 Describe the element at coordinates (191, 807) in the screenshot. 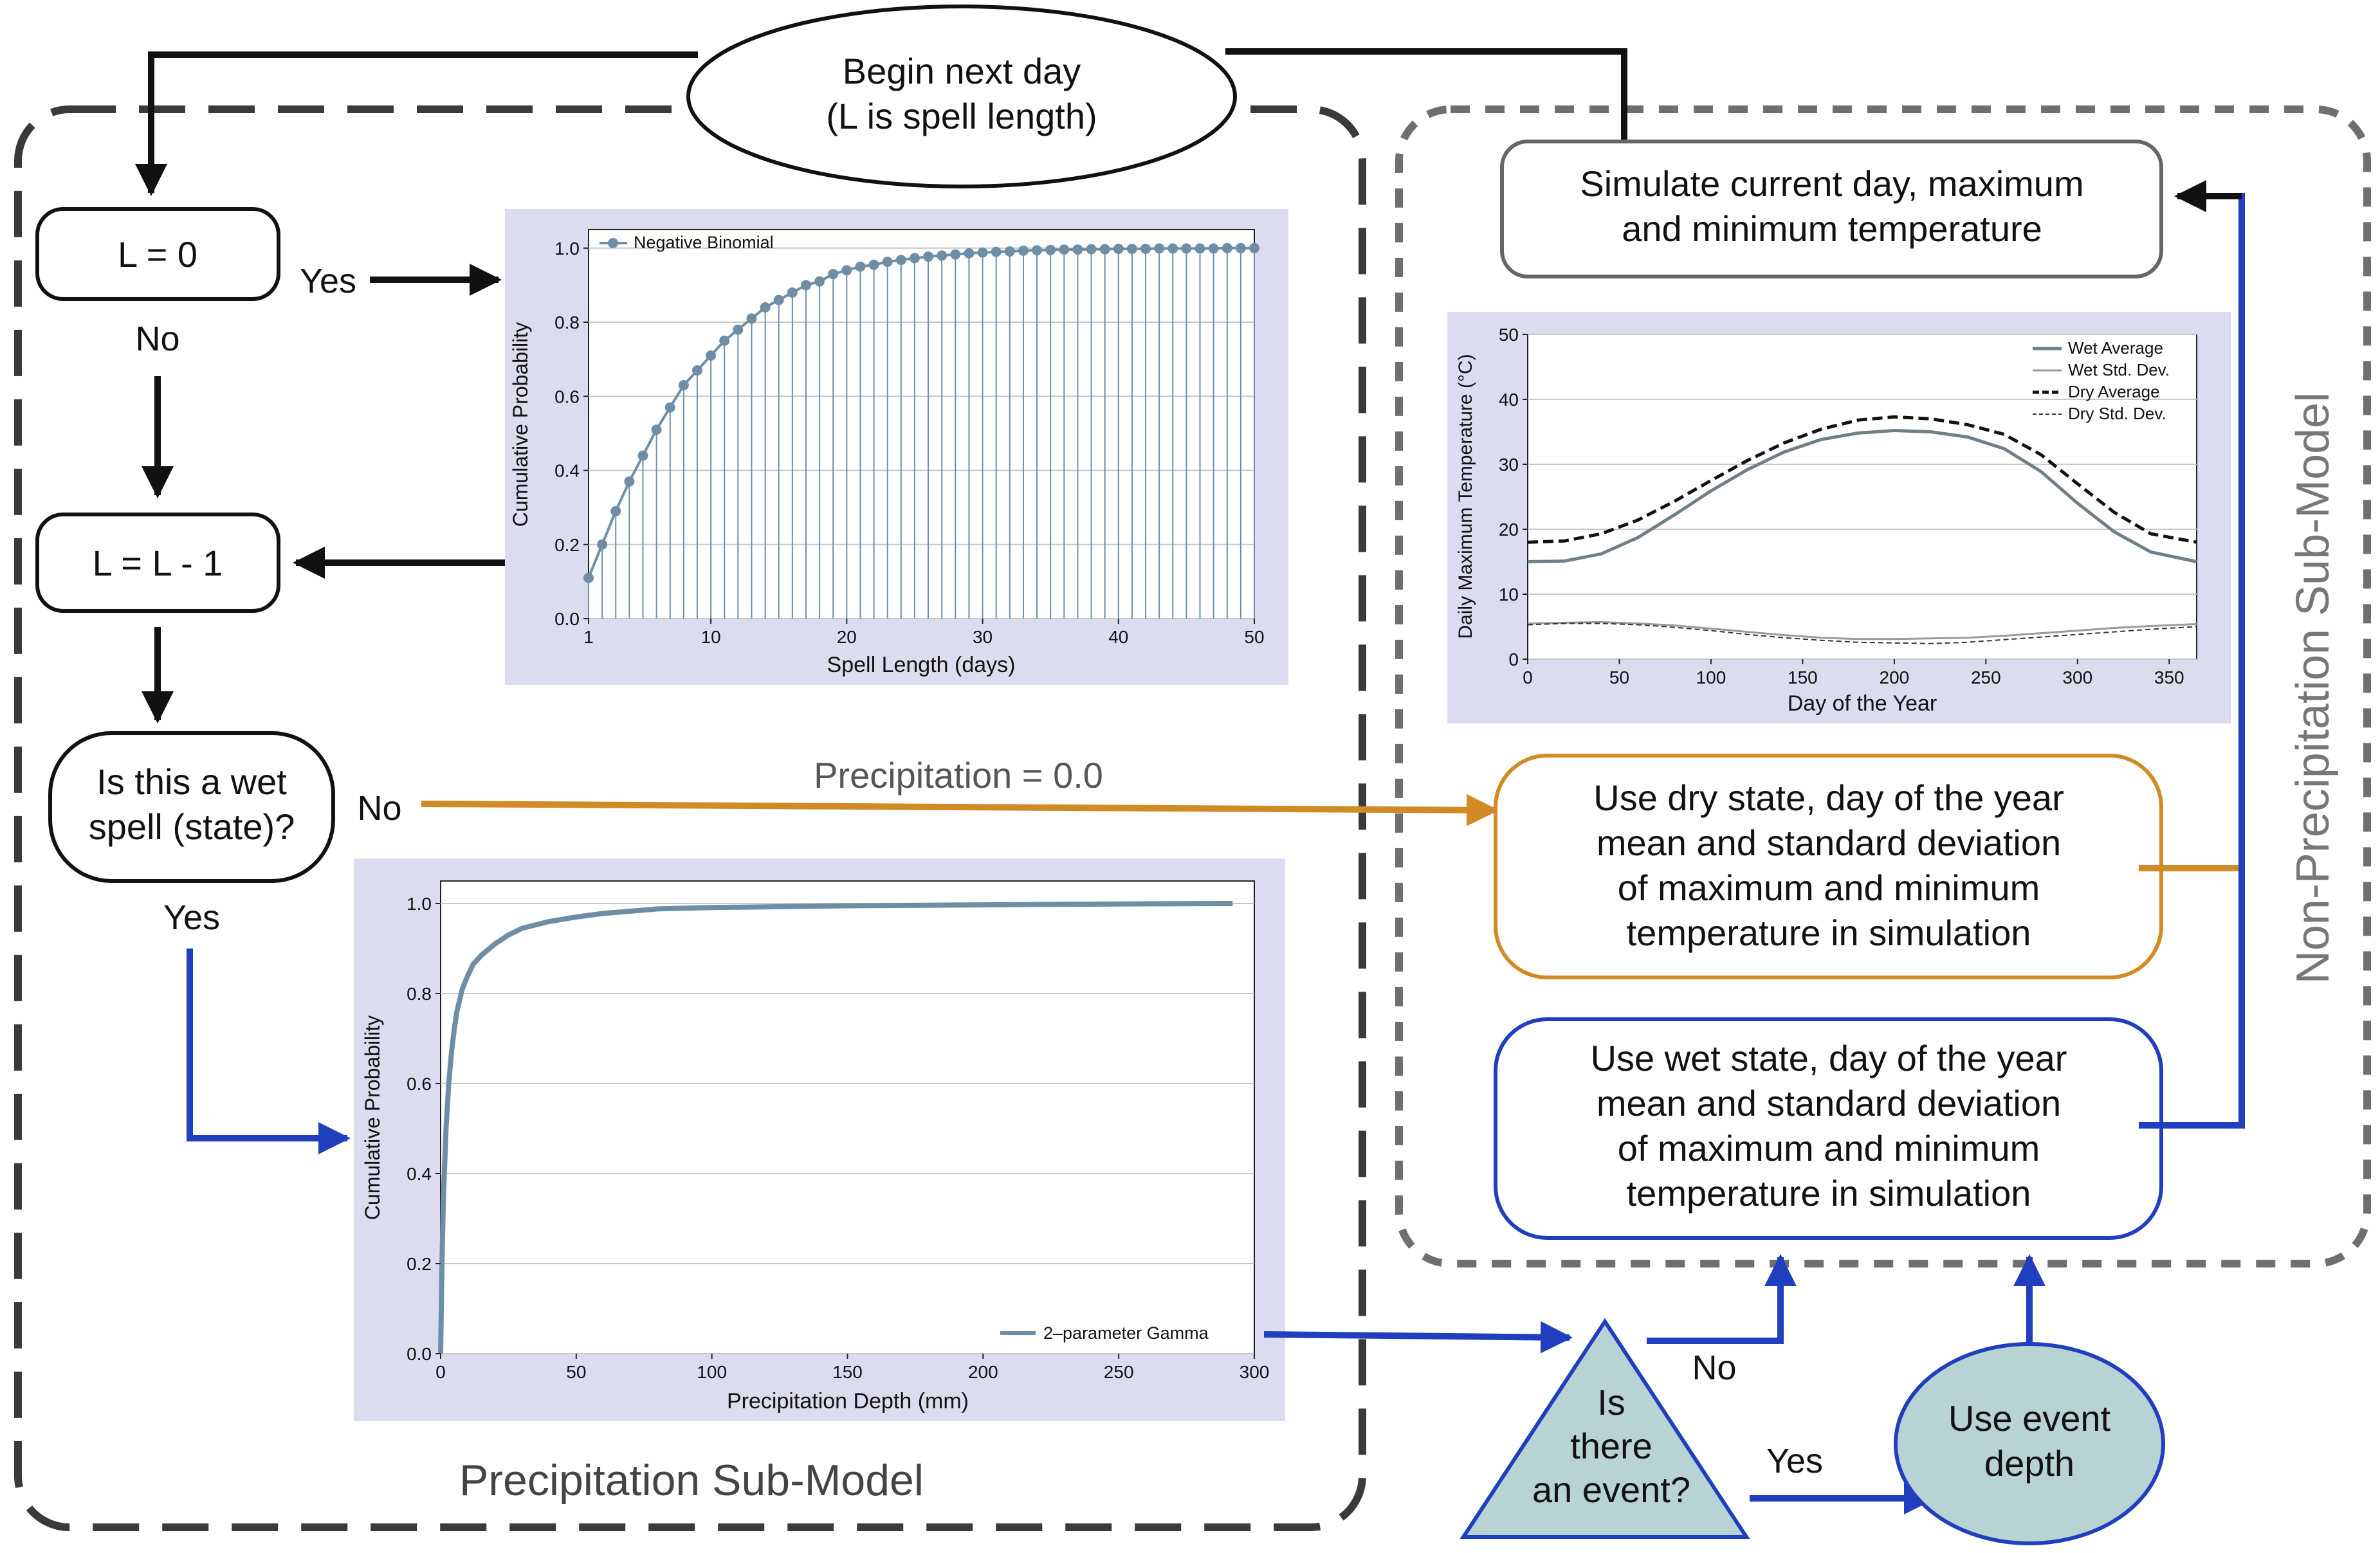

I see `wet-spell-decision-node: Is this a wet spell (state)?` at that location.